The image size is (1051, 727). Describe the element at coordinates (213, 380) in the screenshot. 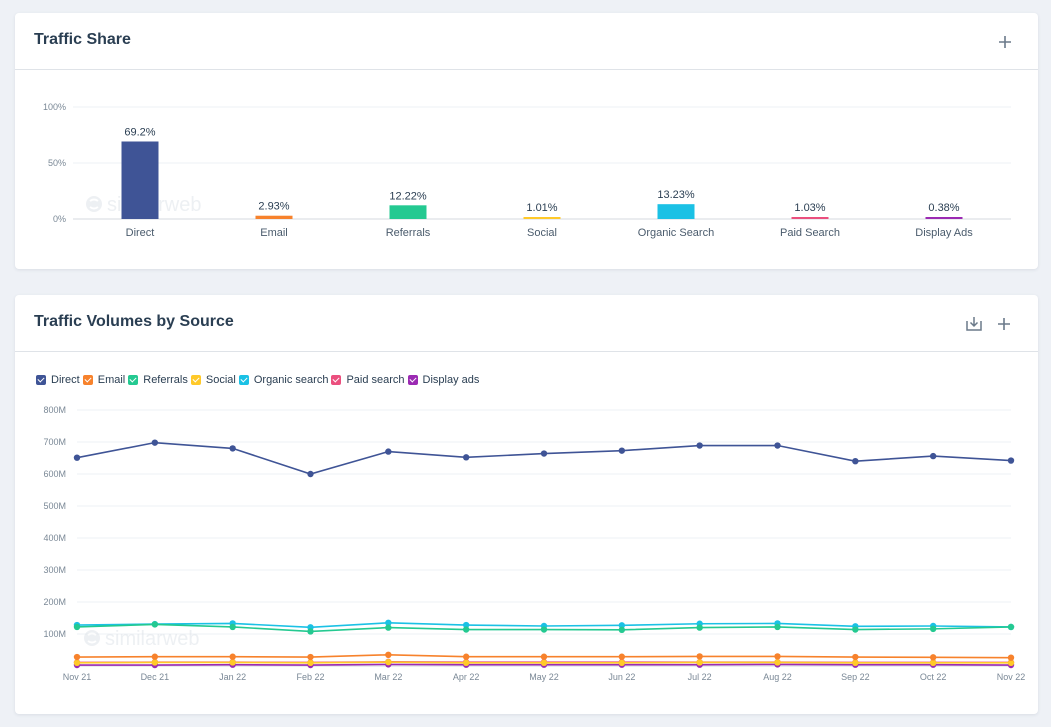

I see `legend-item: Social` at that location.